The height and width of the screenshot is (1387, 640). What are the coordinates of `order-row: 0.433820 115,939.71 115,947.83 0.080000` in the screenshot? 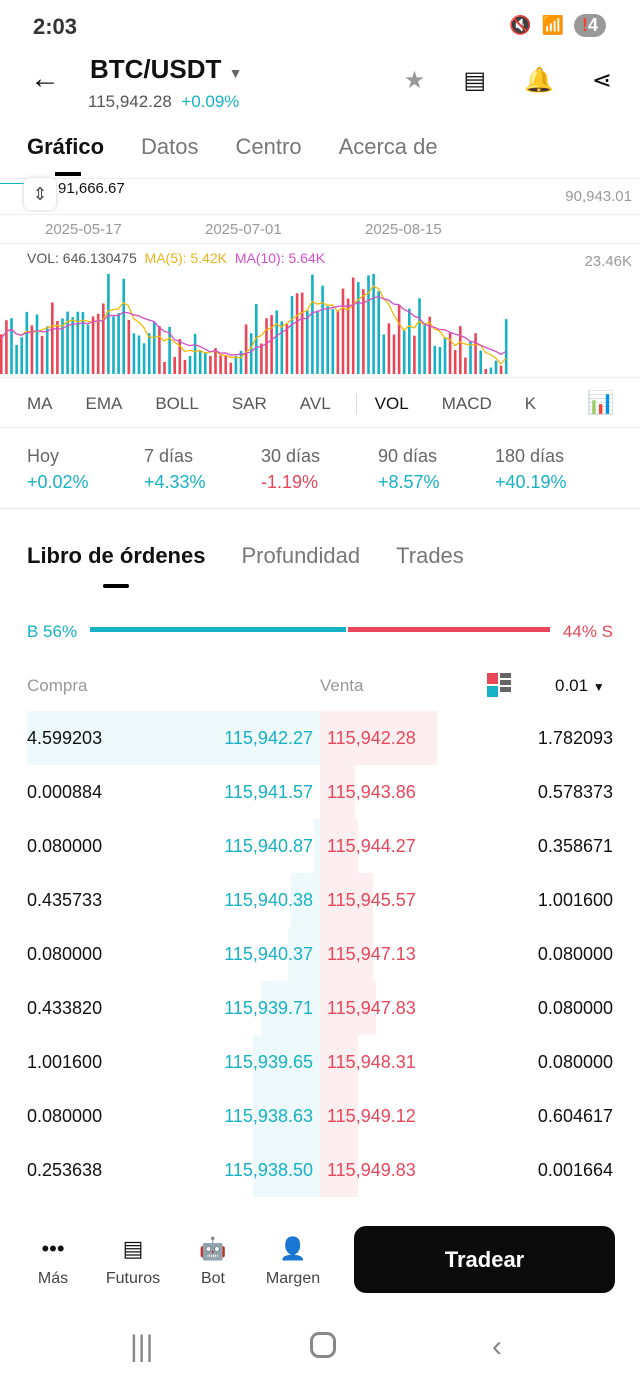 It's located at (320, 1008).